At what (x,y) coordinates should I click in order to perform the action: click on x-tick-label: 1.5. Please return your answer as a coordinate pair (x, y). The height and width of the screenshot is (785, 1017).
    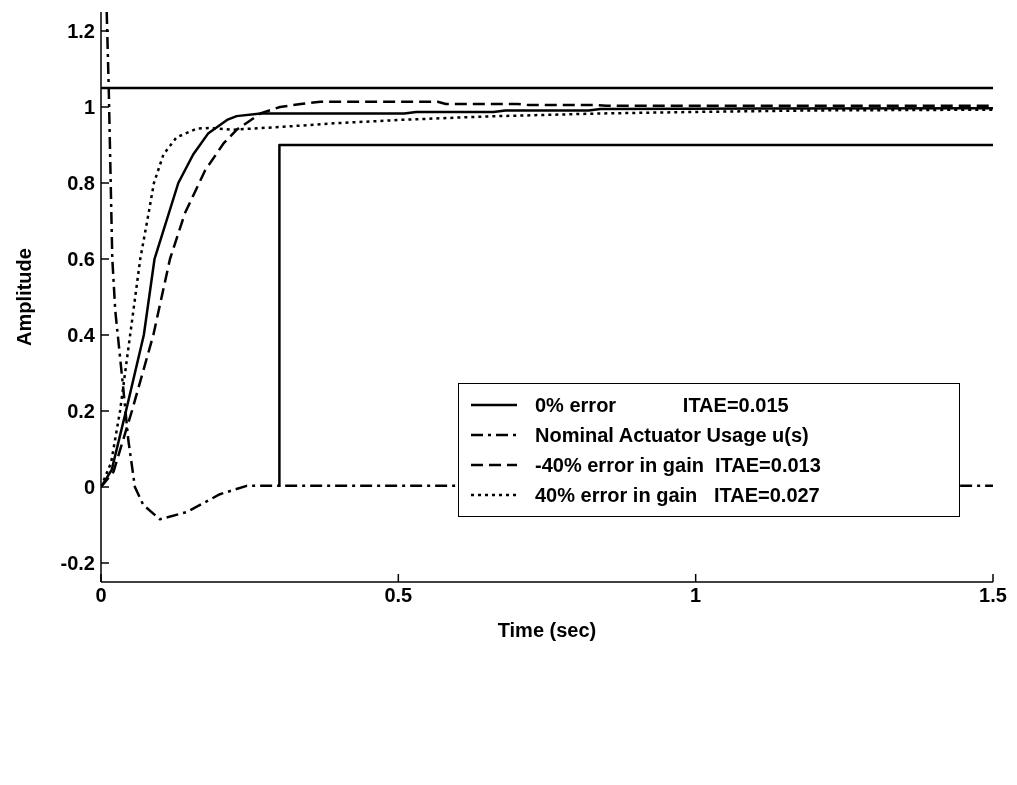
    Looking at the image, I should click on (993, 595).